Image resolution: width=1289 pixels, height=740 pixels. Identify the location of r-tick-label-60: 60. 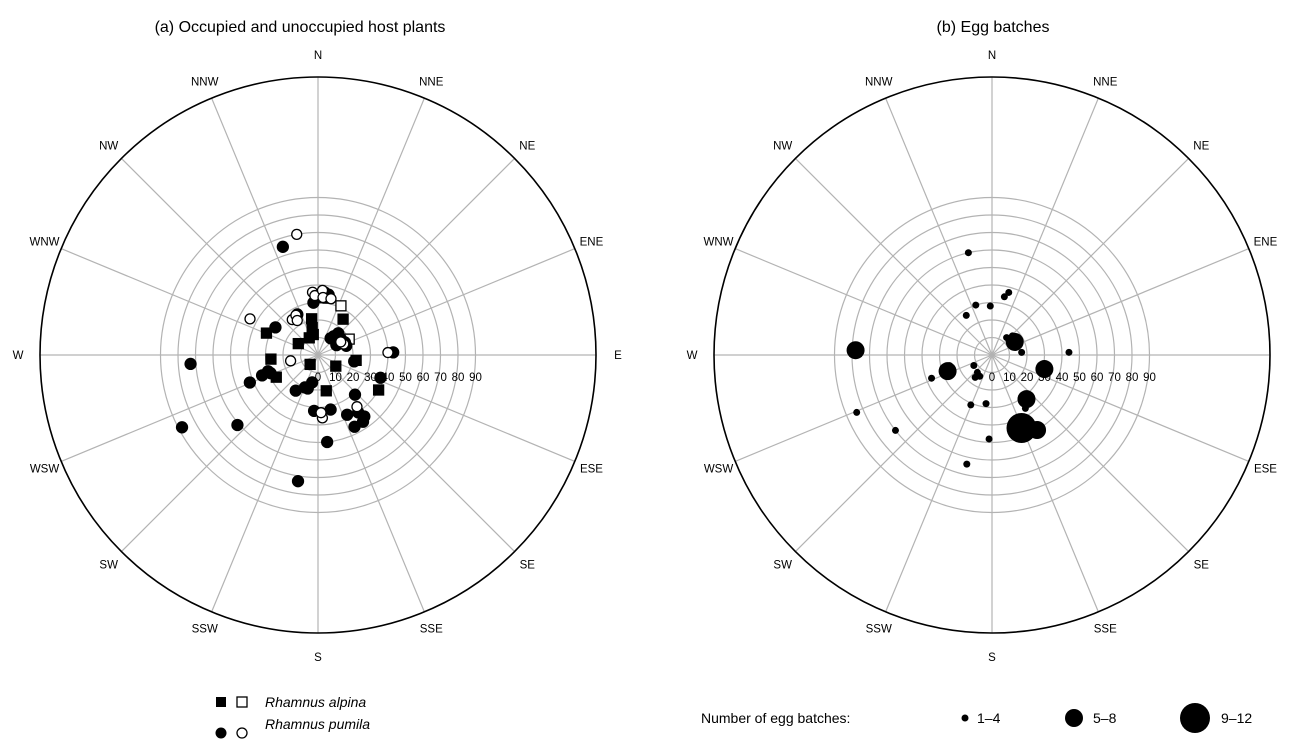
(1097, 378).